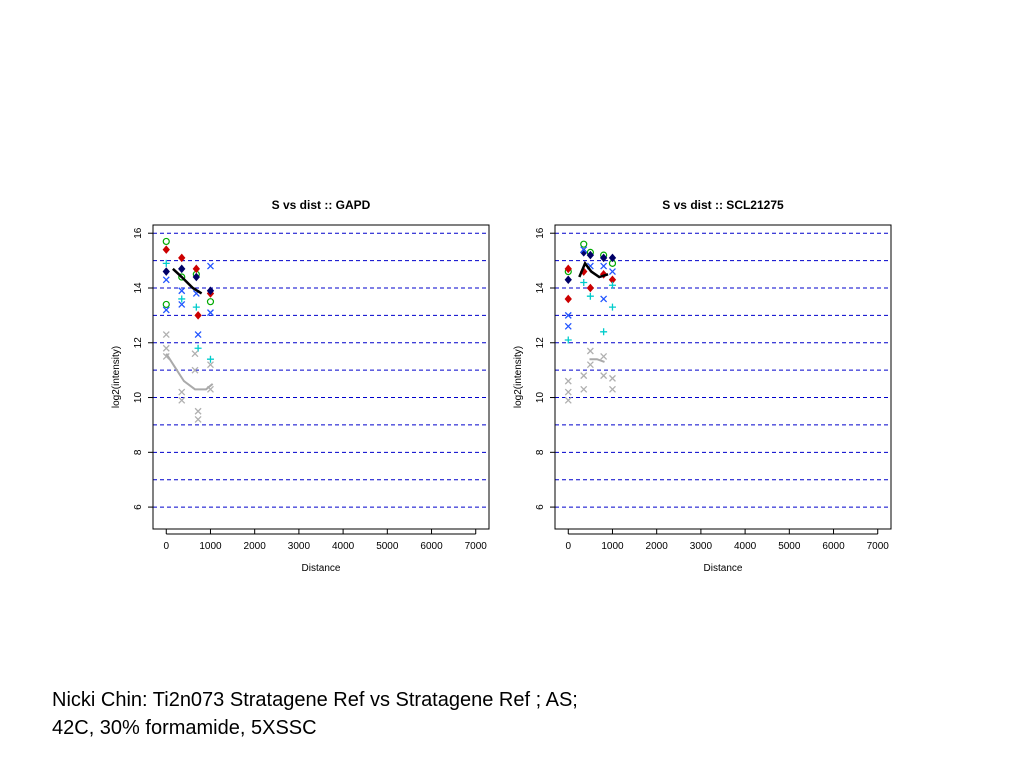  I want to click on y-tick-label: 12, so click(138, 343).